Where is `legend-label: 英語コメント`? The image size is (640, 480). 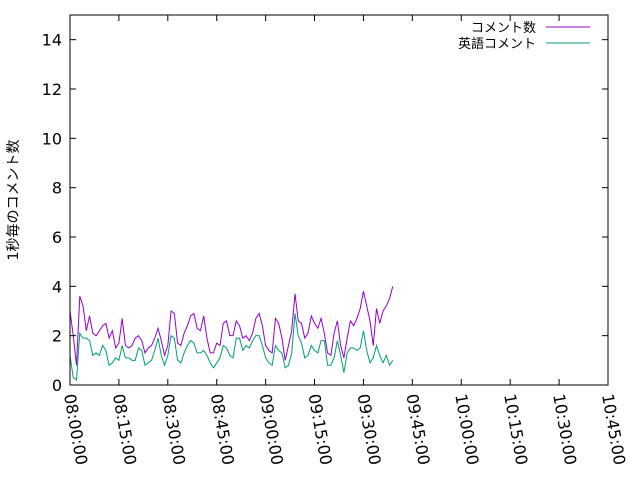
legend-label: 英語コメント is located at coordinates (497, 44).